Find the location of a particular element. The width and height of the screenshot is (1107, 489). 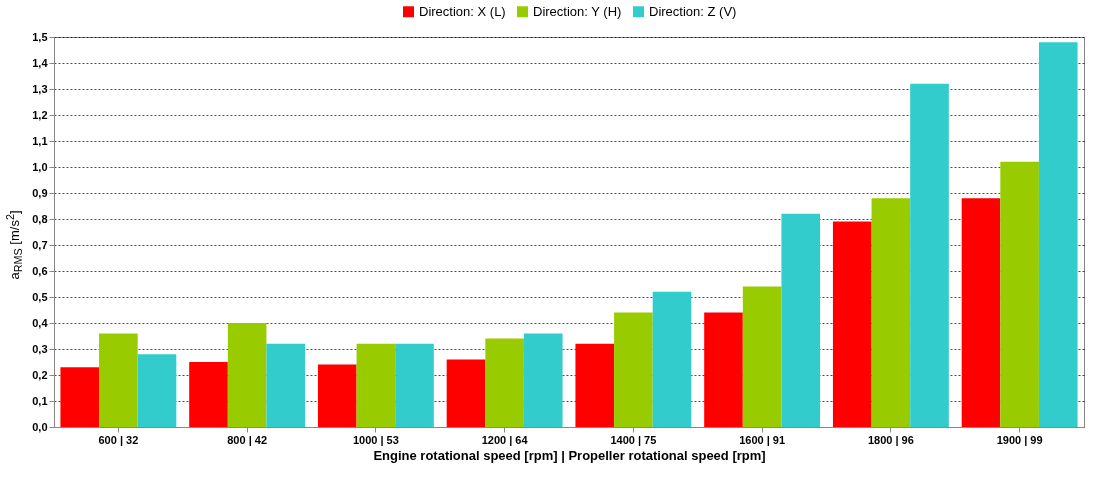

y-tick-label: 0,1 is located at coordinates (40, 400).